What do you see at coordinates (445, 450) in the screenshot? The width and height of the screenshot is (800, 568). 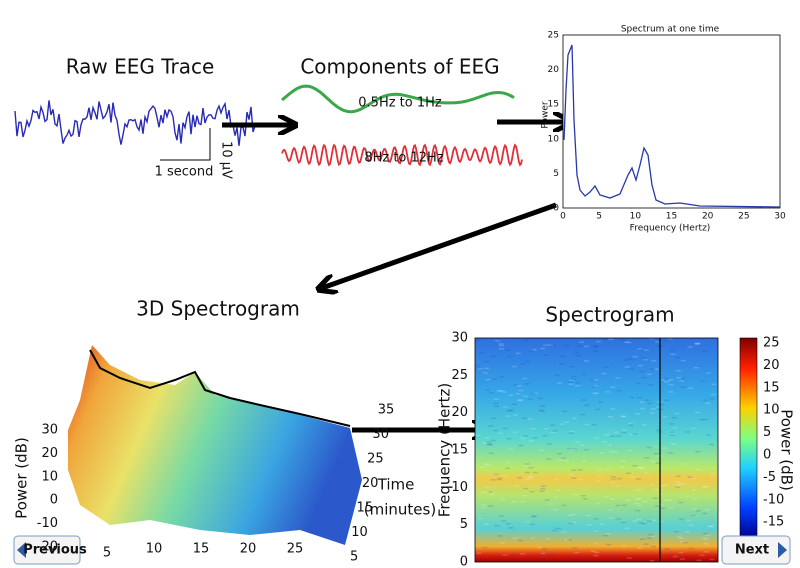 I see `spectrogram-y-label: Frequency (Hertz)` at bounding box center [445, 450].